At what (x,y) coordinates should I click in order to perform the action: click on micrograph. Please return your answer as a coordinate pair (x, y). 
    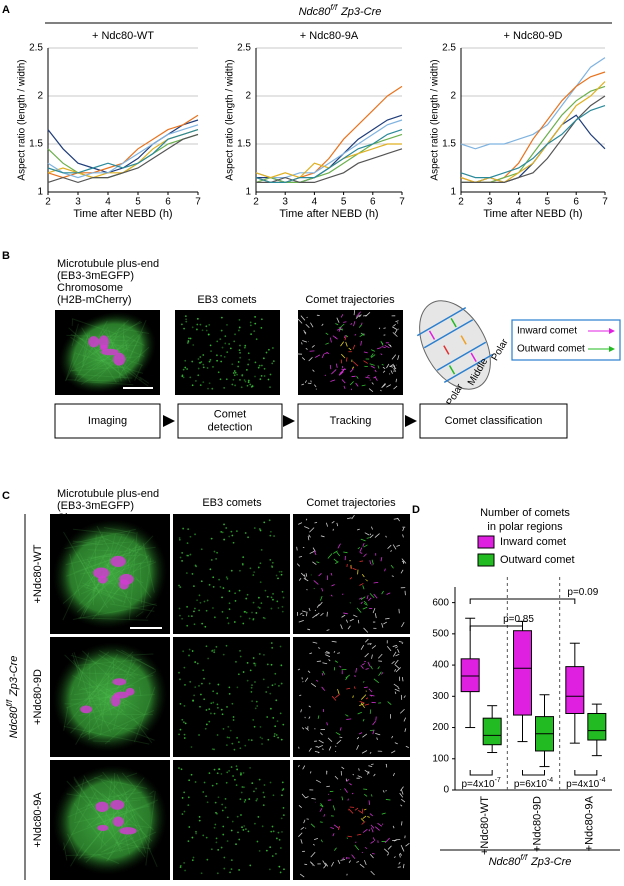
    Looking at the image, I should click on (227, 352).